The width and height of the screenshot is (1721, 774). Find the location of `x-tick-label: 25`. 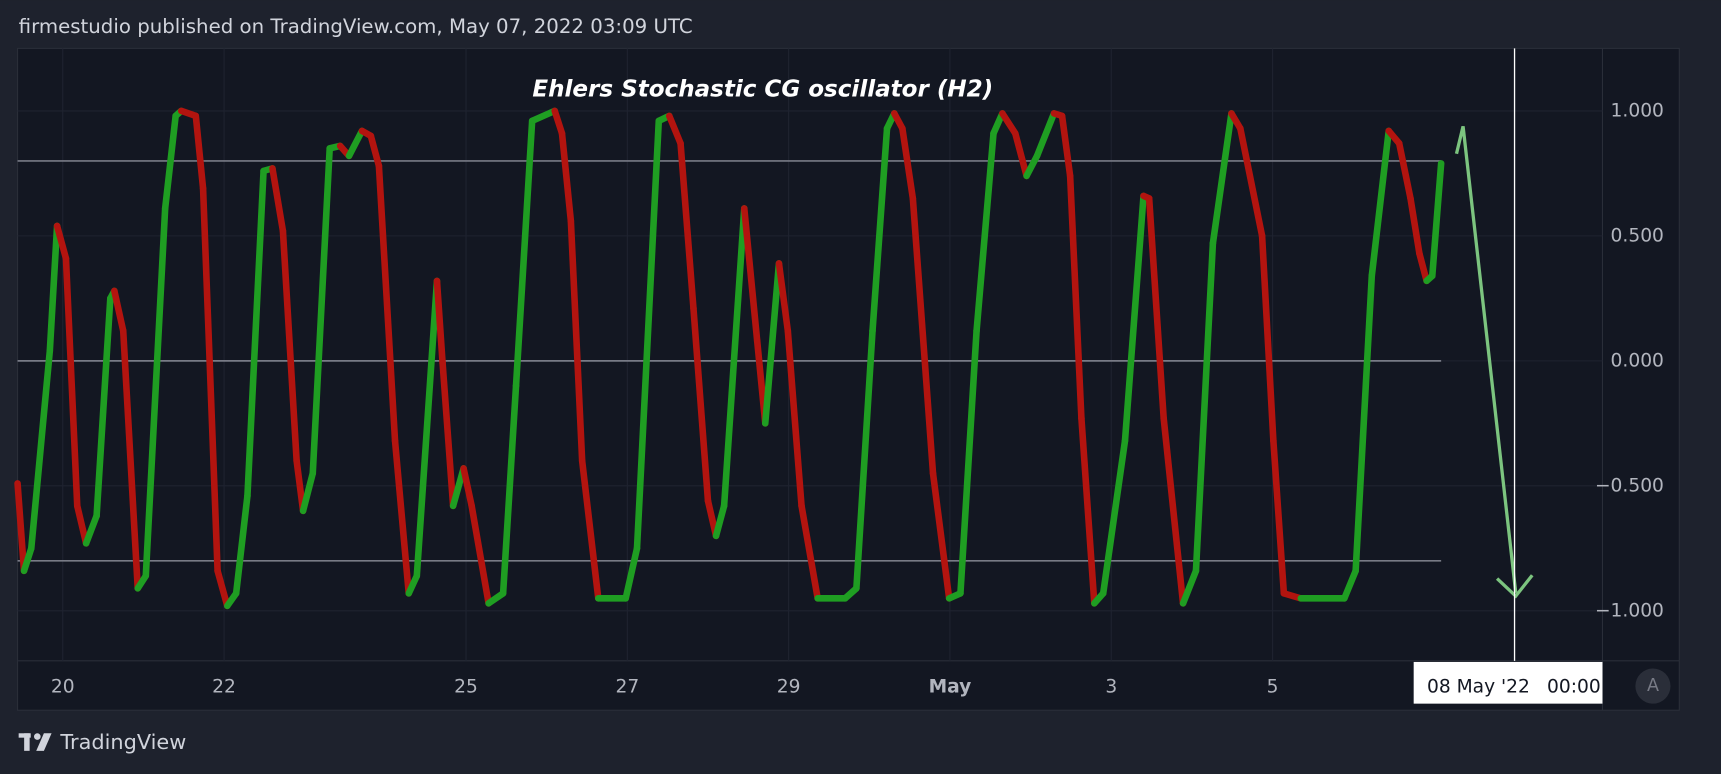

x-tick-label: 25 is located at coordinates (466, 687).